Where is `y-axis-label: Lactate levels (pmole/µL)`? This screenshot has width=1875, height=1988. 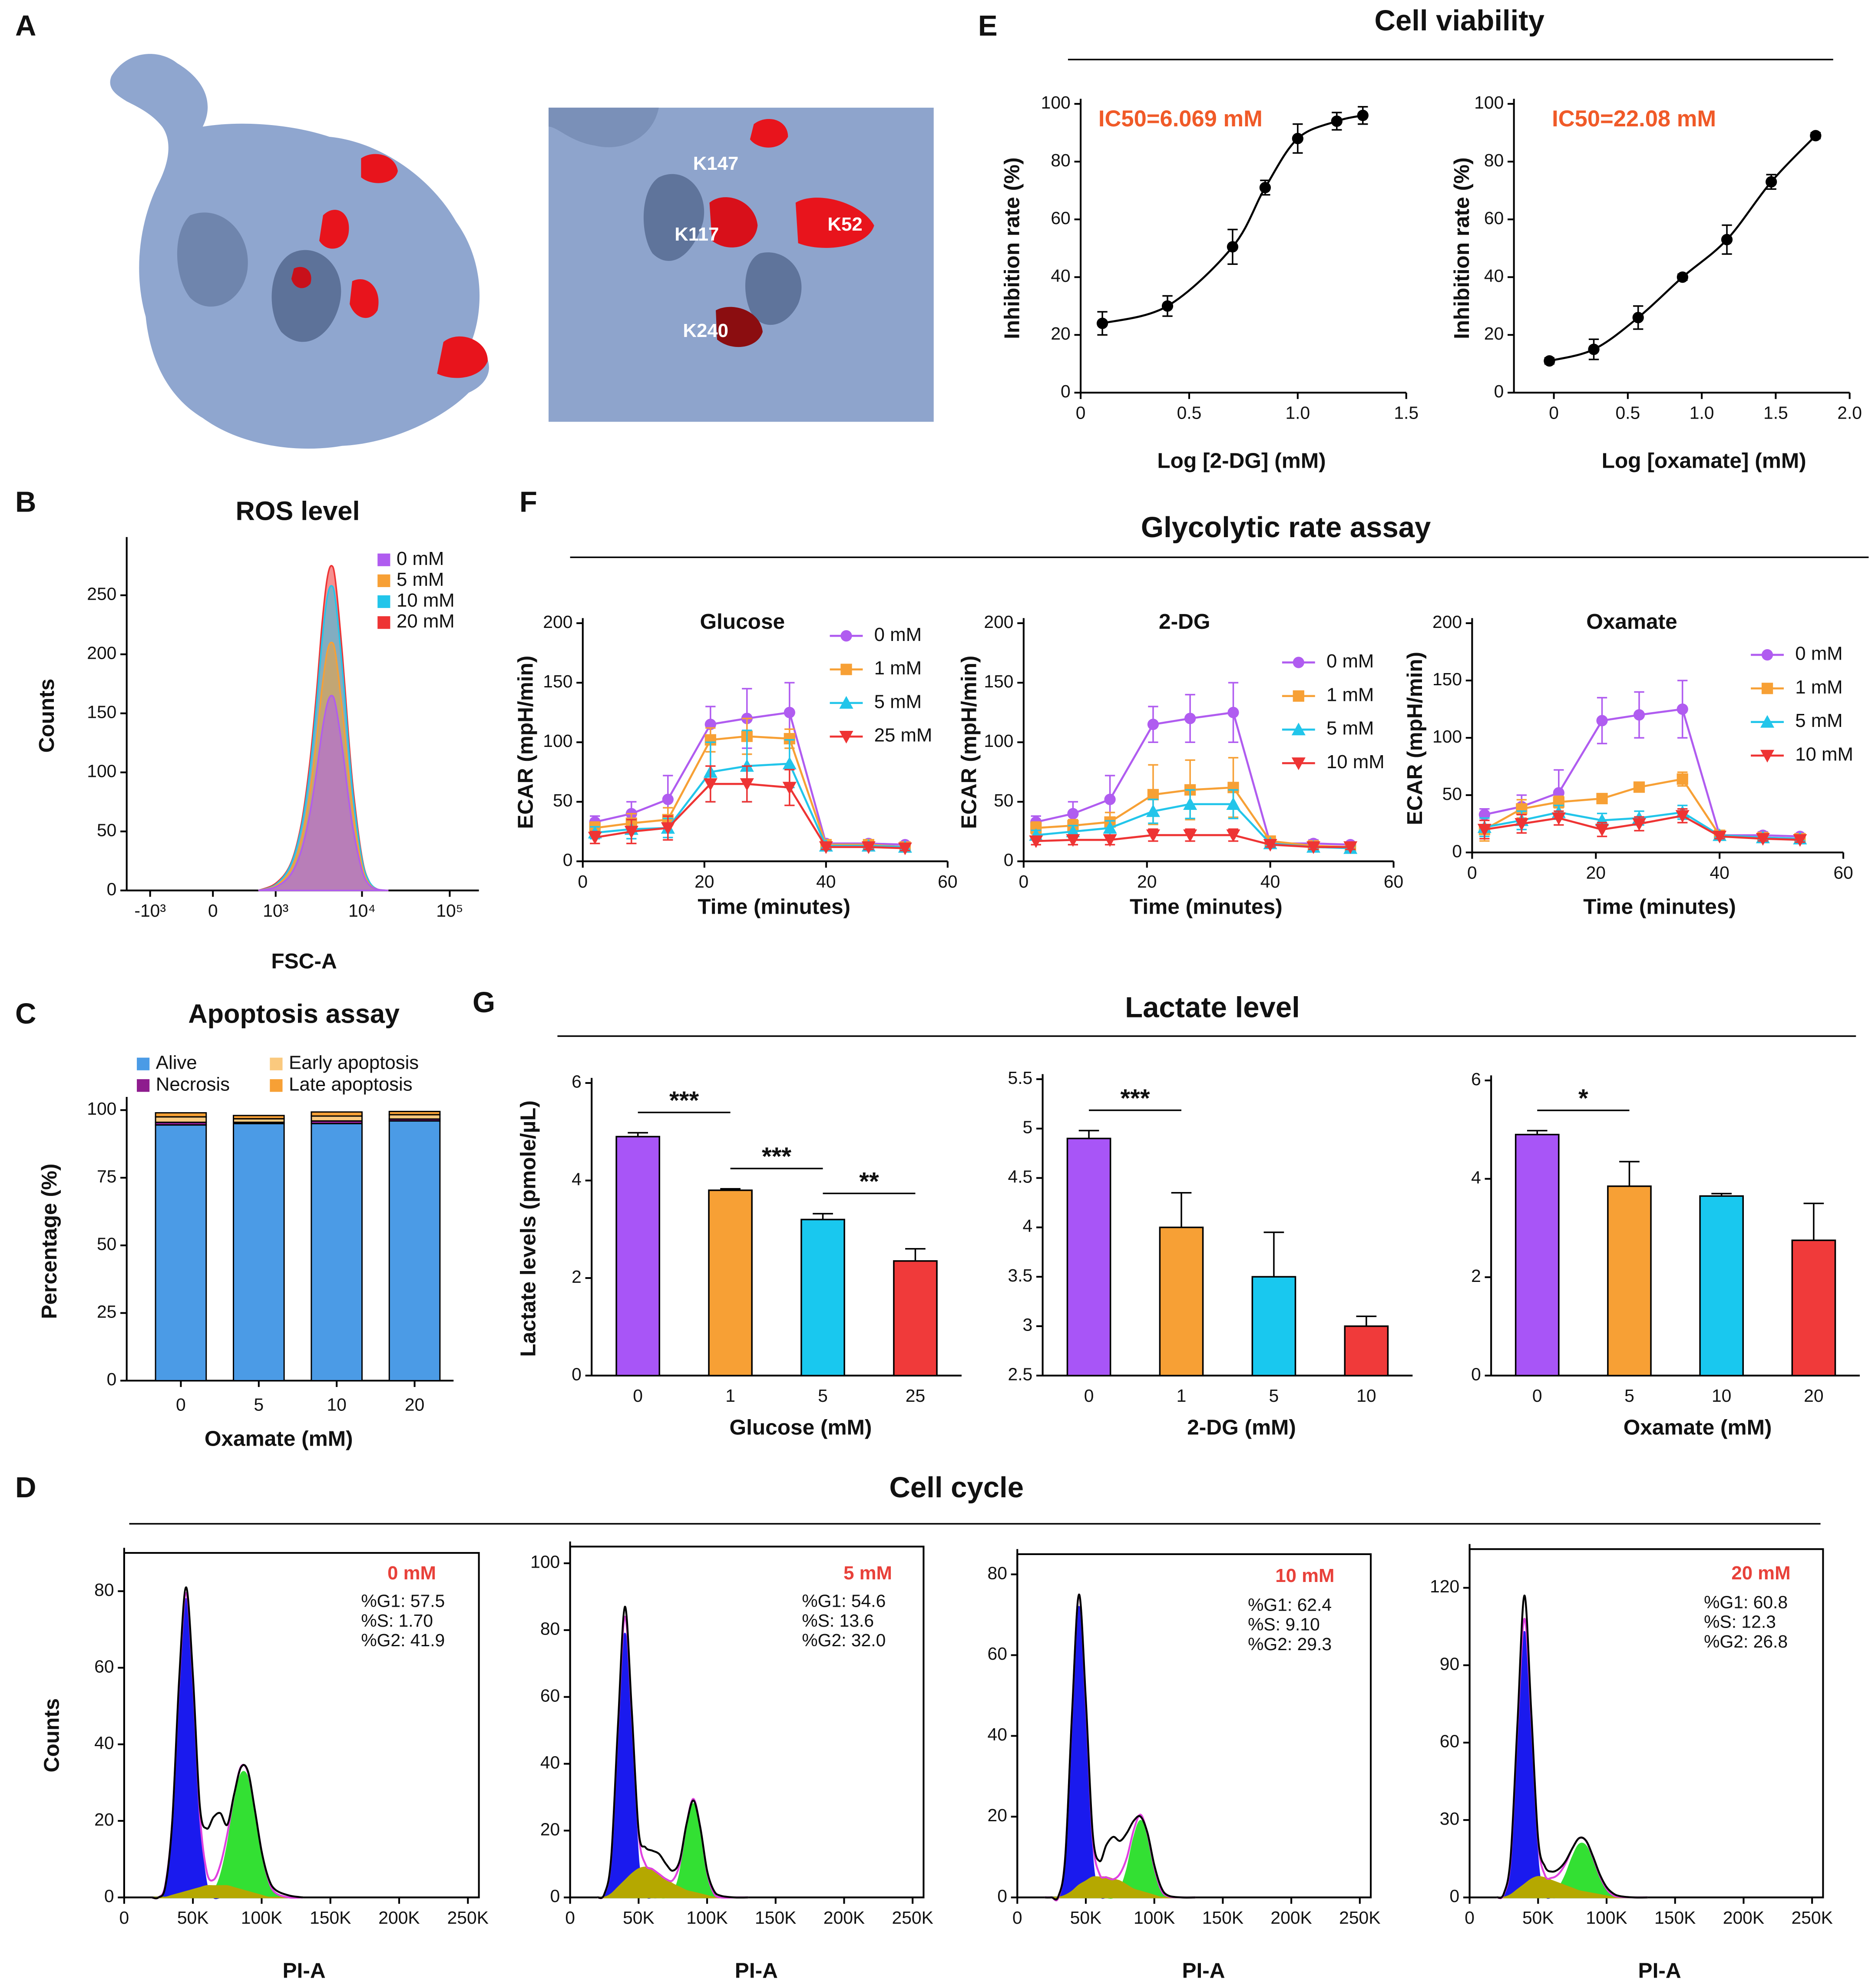
y-axis-label: Lactate levels (pmole/µL) is located at coordinates (528, 1228).